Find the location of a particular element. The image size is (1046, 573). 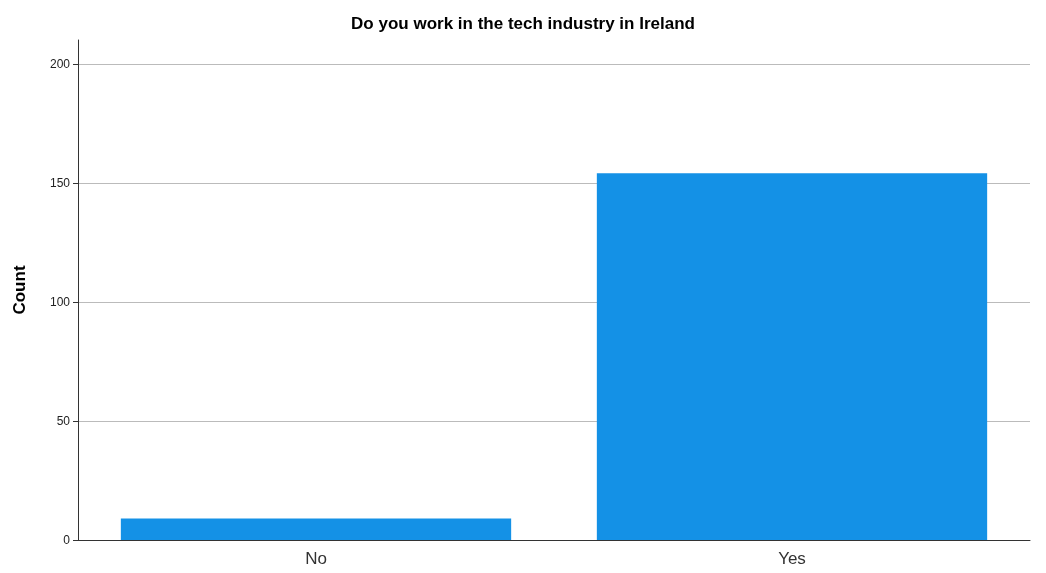

y-axis-title: Count is located at coordinates (19, 290).